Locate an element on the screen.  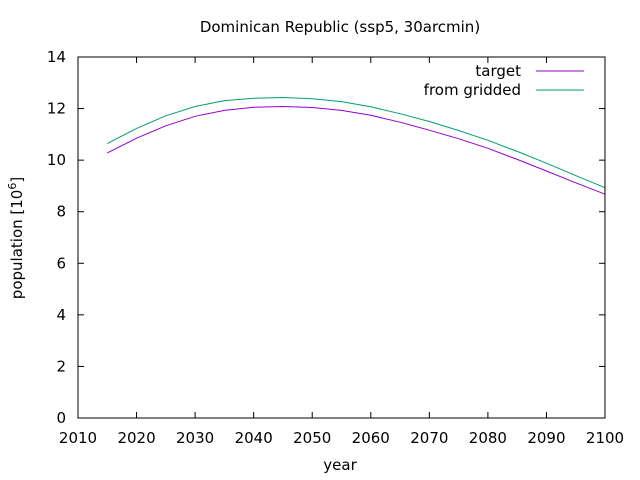
x-tick-label: 2030 is located at coordinates (195, 438).